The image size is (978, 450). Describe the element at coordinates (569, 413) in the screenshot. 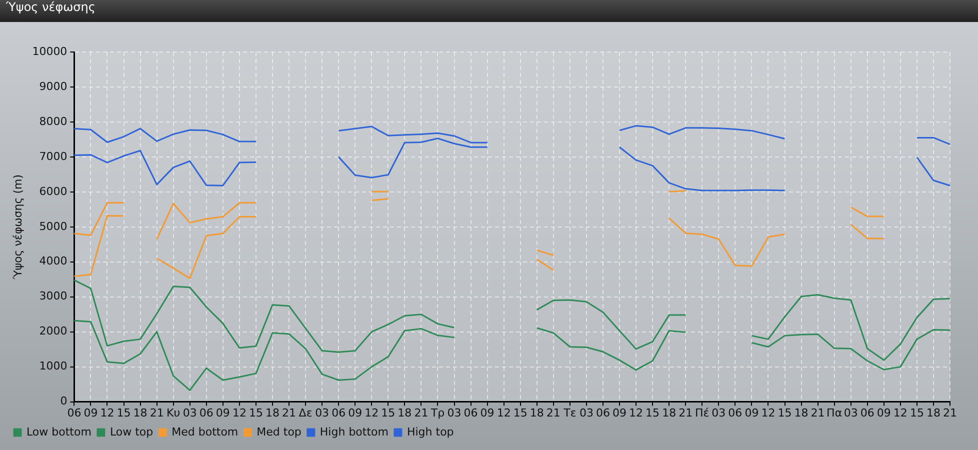

I see `x-tick-label: Τε` at that location.